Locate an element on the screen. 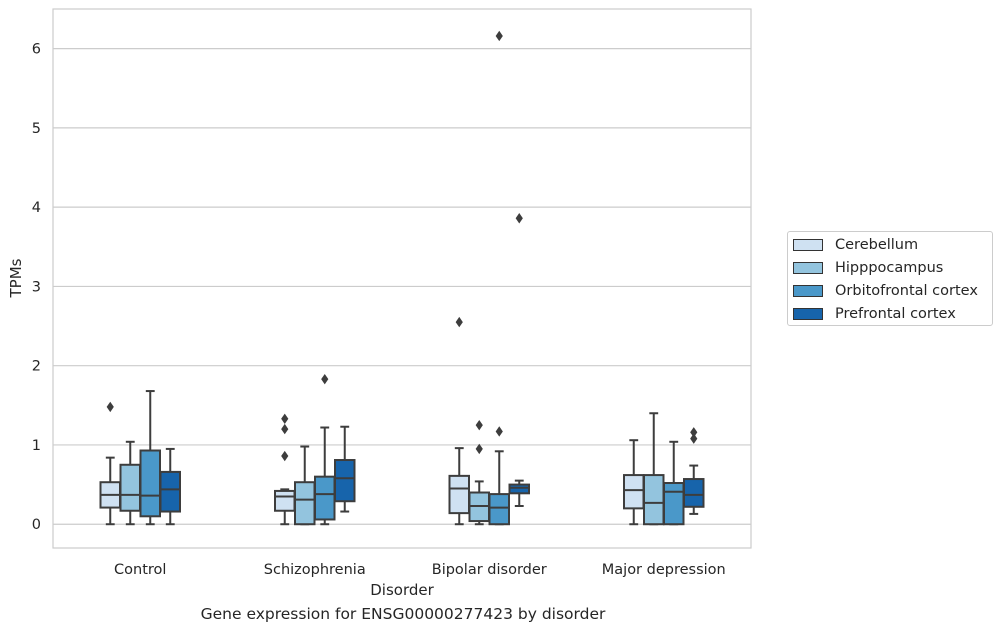 Image resolution: width=1003 pixels, height=634 pixels. box-hipppocampus-schizophrenia is located at coordinates (305, 485).